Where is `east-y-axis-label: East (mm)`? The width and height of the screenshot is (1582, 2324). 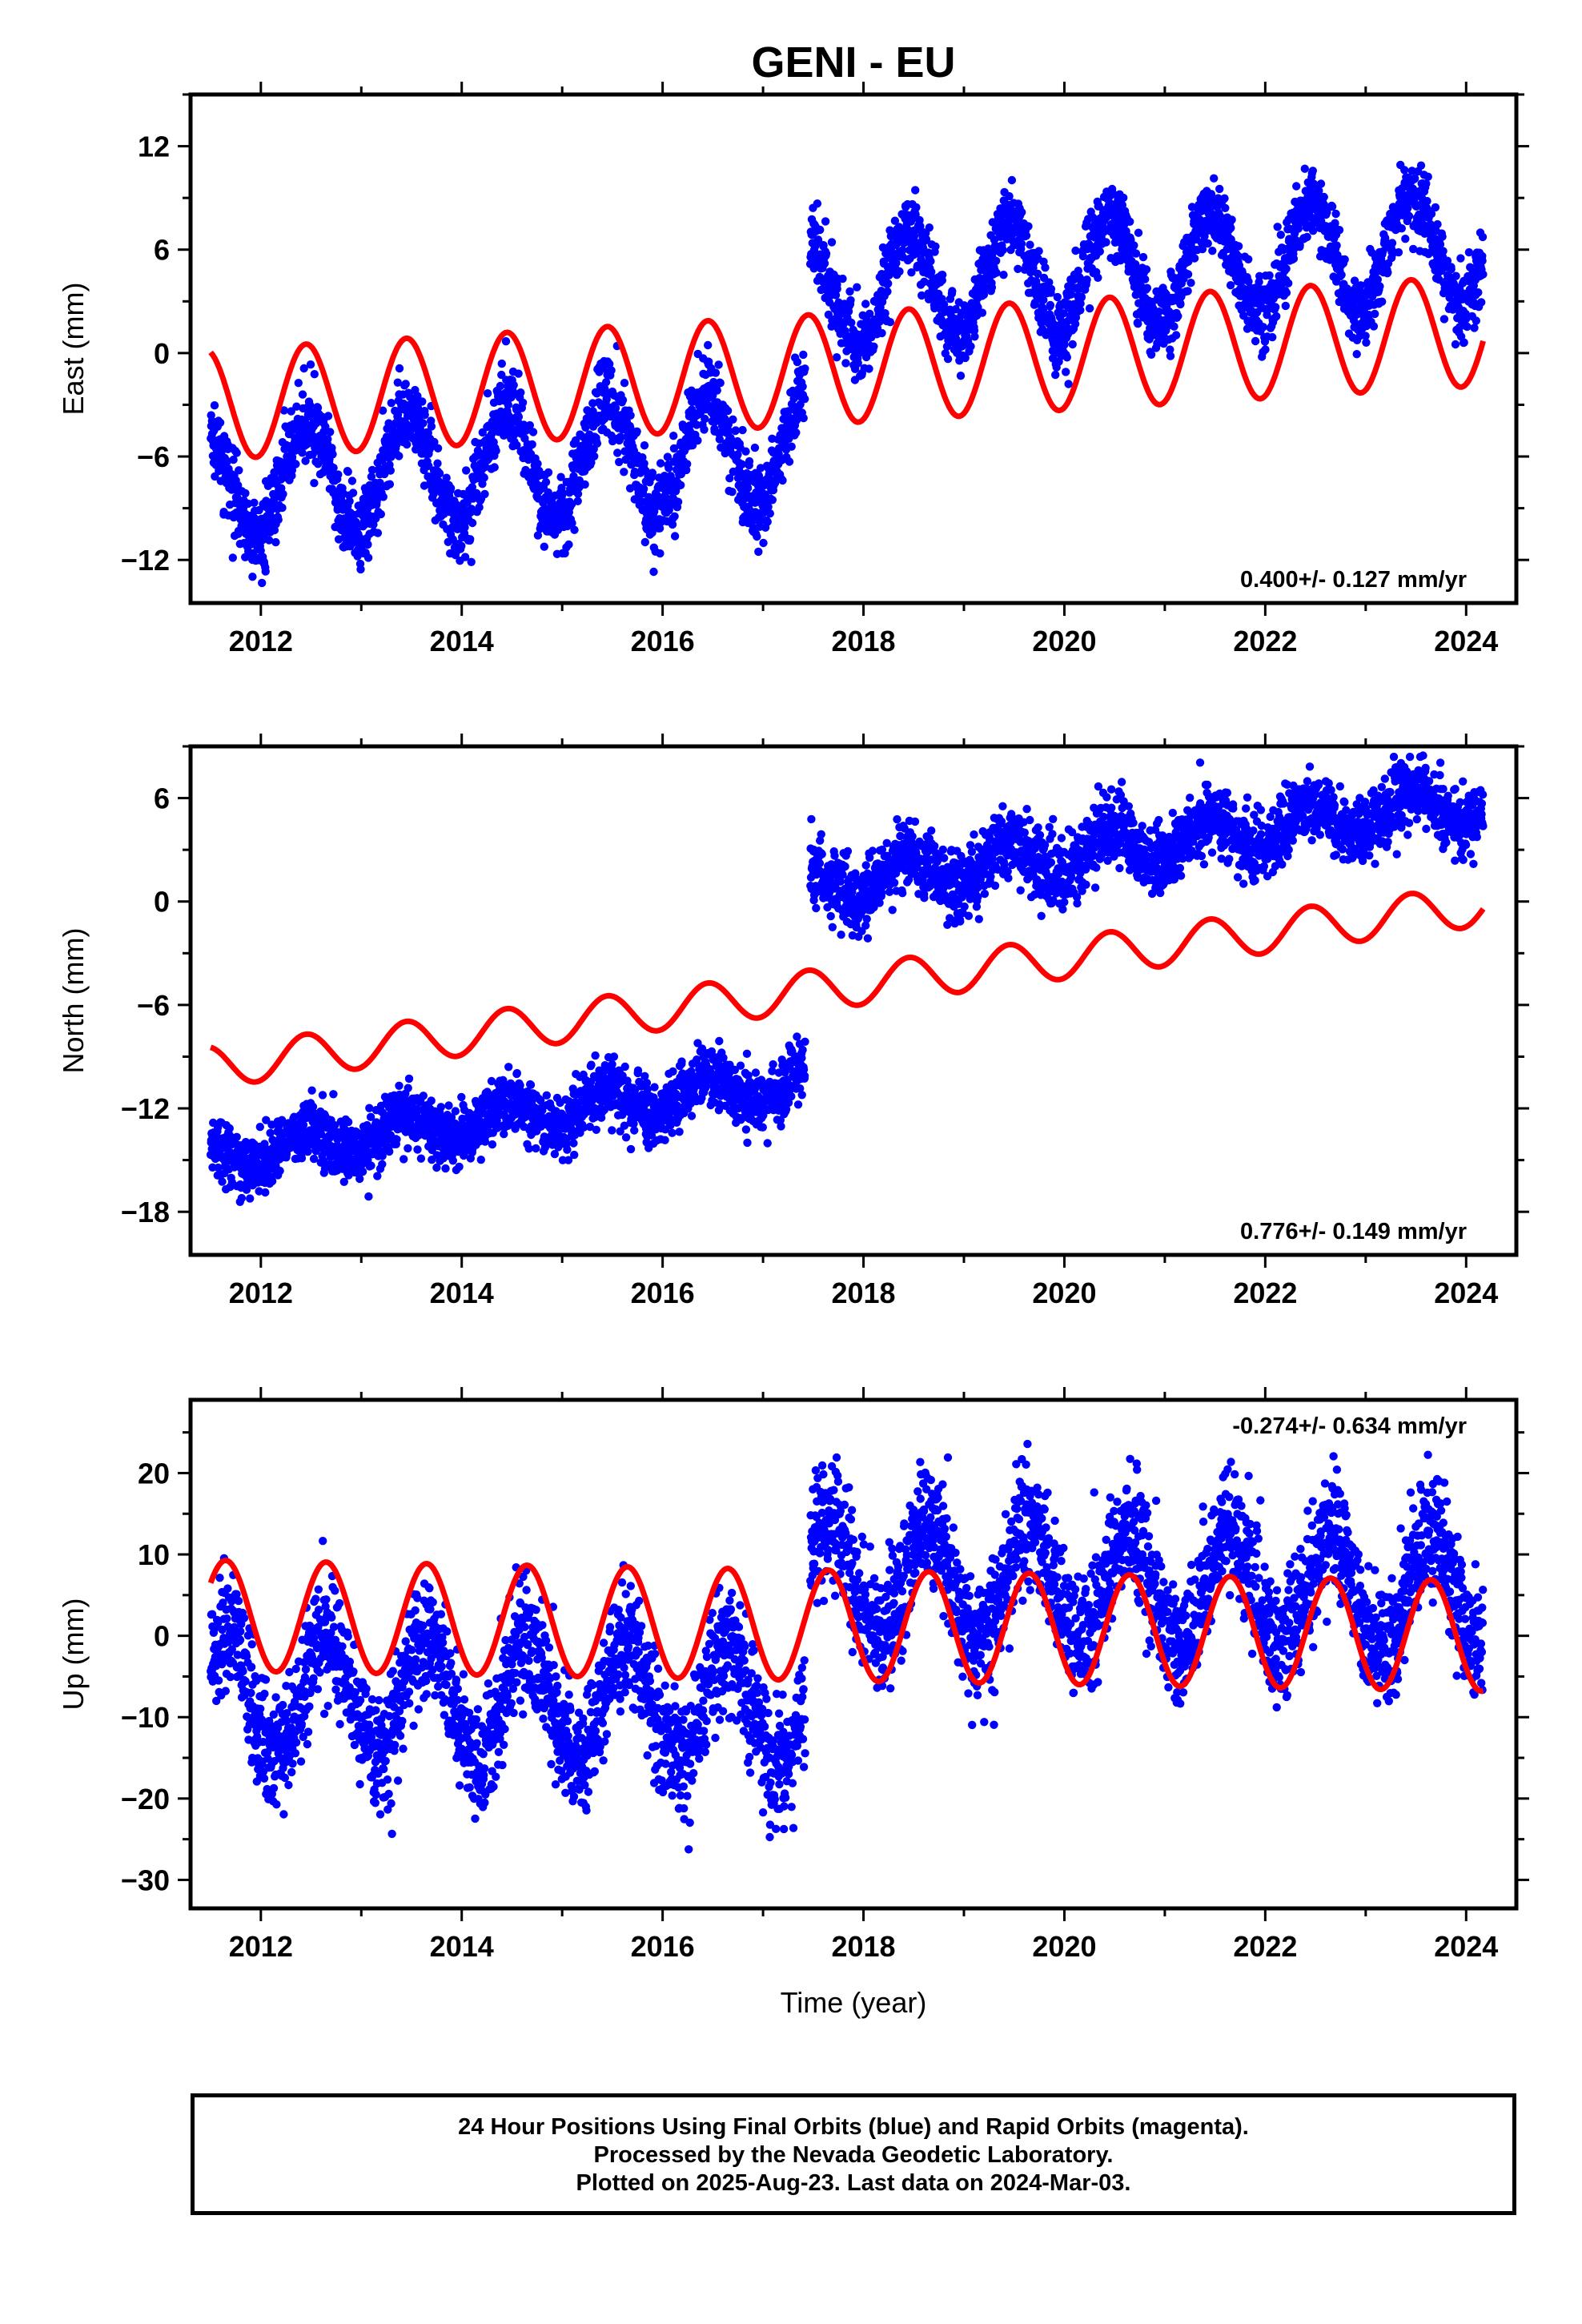 east-y-axis-label: East (mm) is located at coordinates (74, 349).